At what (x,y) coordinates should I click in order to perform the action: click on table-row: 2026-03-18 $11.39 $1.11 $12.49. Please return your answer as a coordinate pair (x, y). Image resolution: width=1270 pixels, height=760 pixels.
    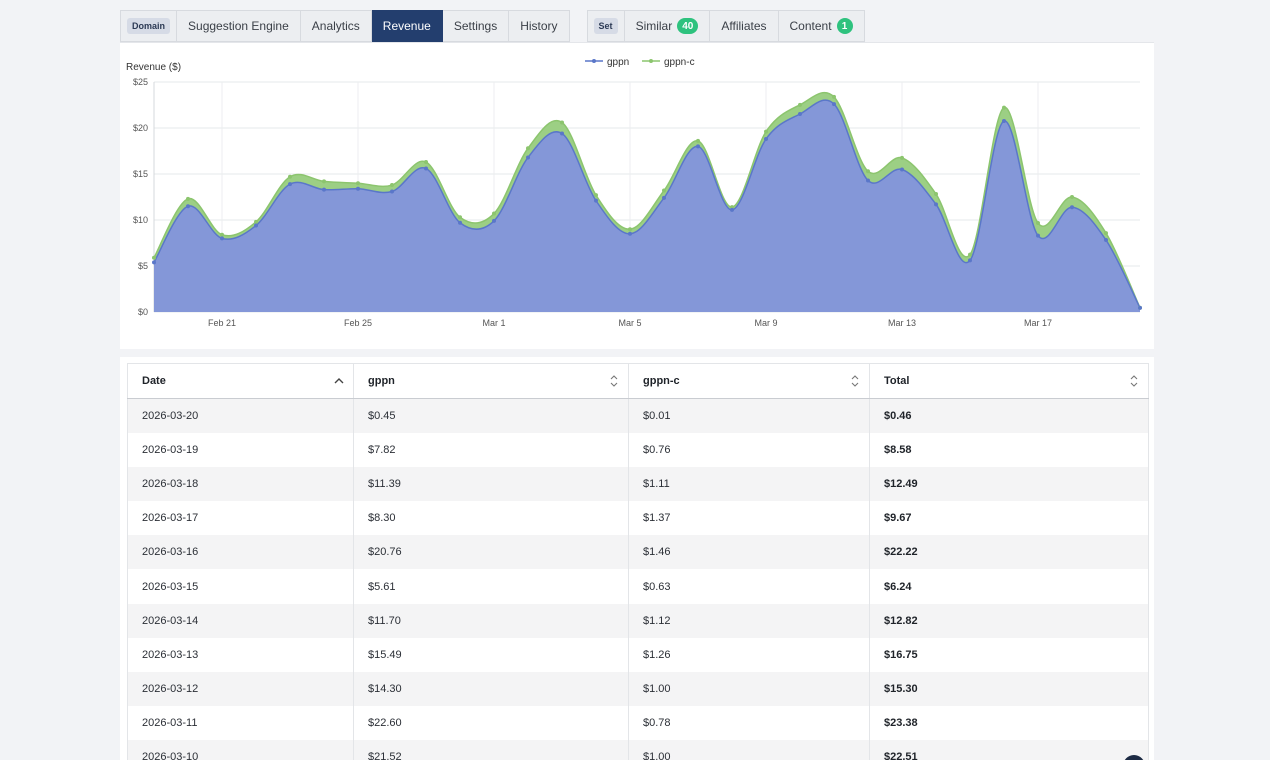
    Looking at the image, I should click on (638, 484).